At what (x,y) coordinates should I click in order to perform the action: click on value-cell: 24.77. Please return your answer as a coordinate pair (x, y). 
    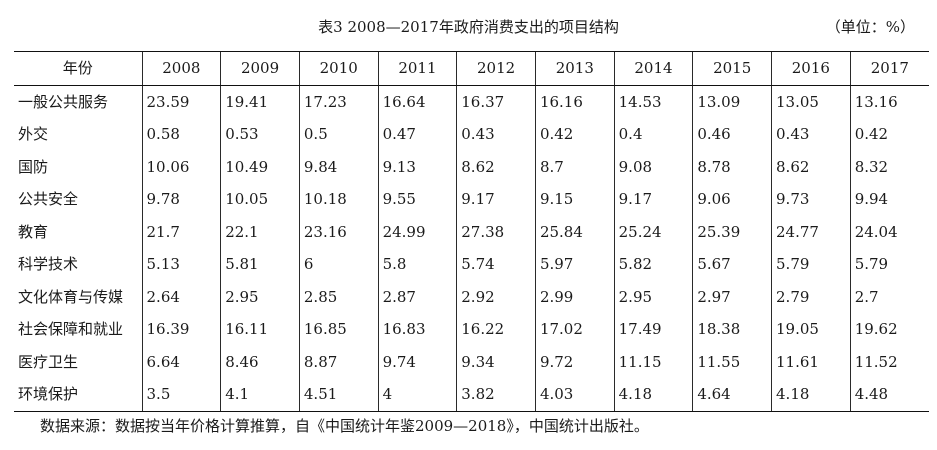
    Looking at the image, I should click on (811, 231).